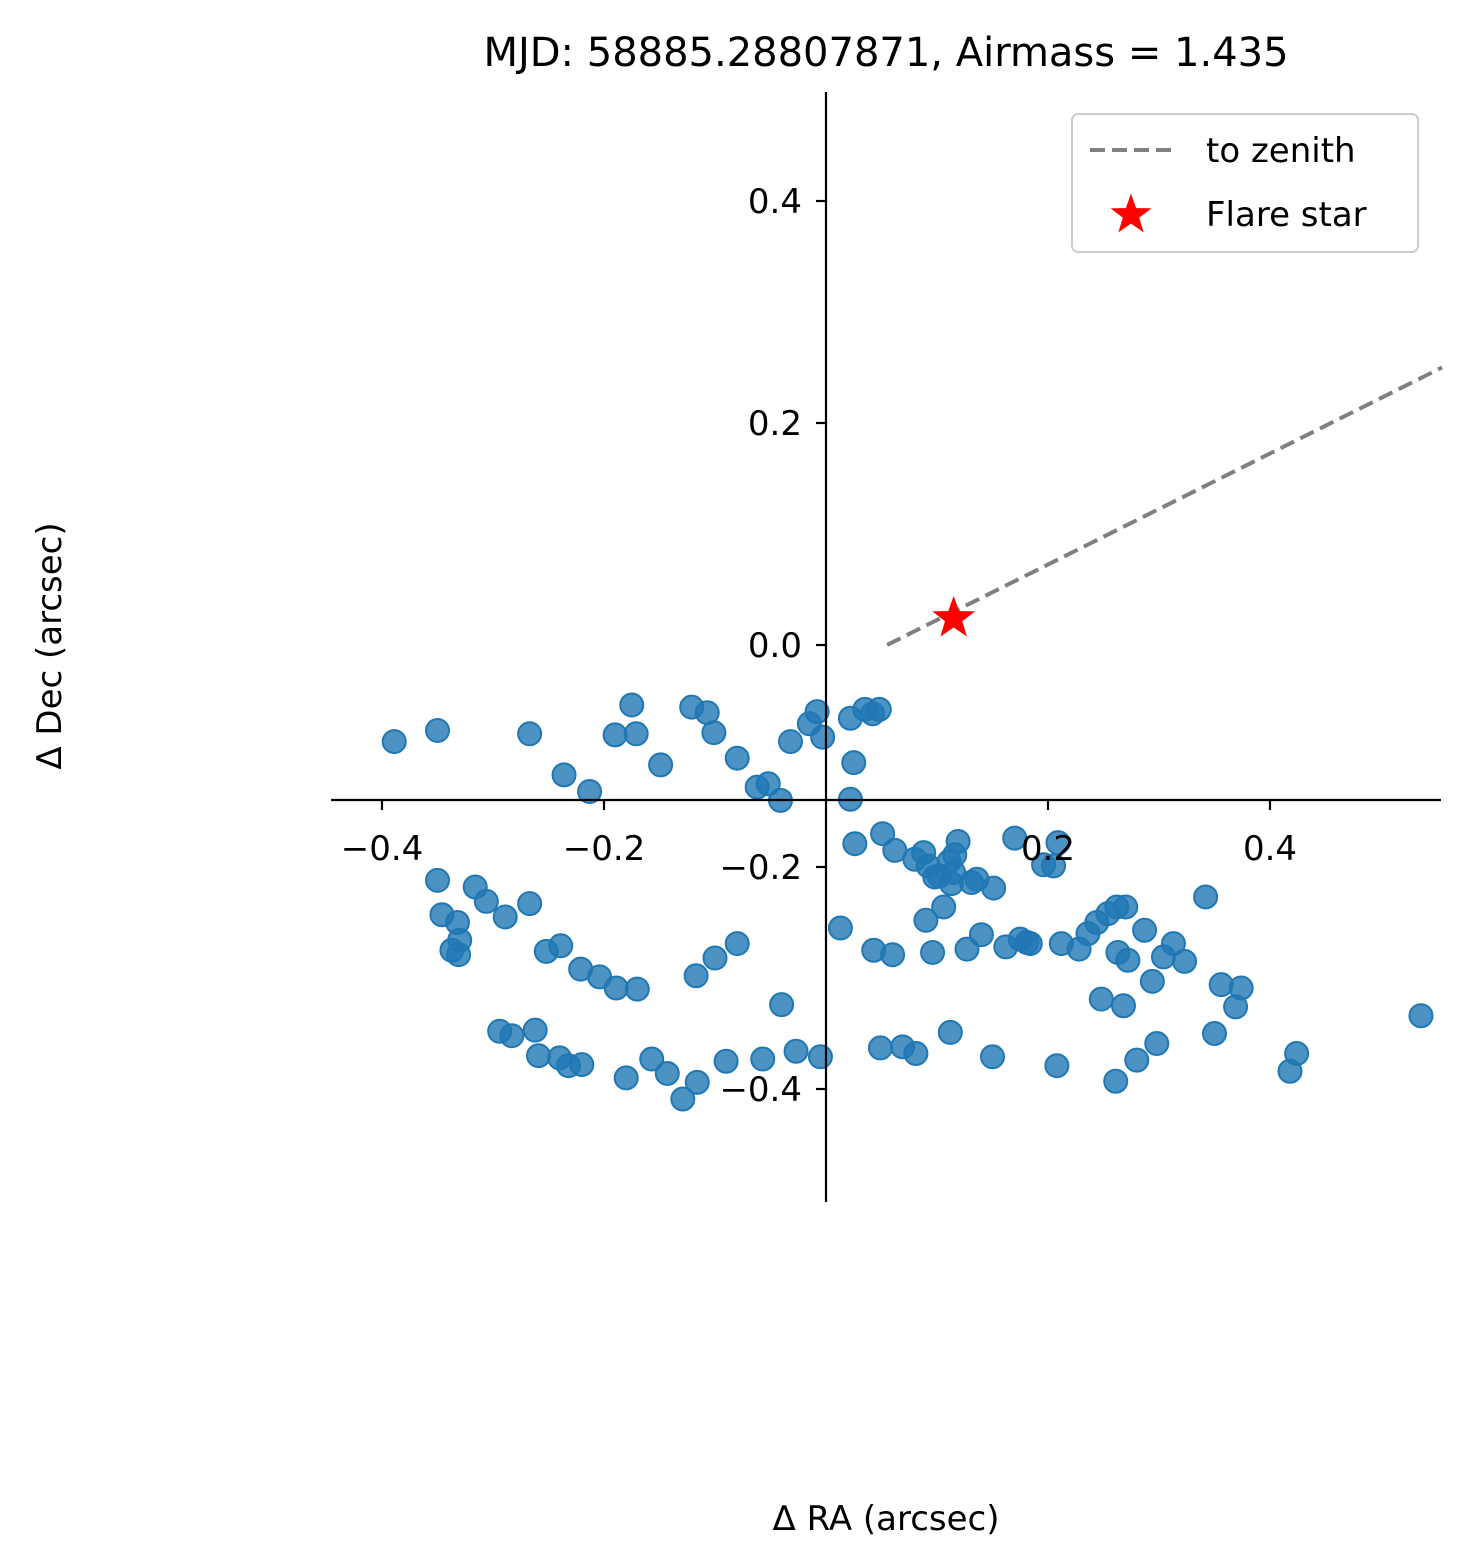 The height and width of the screenshot is (1568, 1474). I want to click on y-tick-label: −0.2, so click(760, 868).